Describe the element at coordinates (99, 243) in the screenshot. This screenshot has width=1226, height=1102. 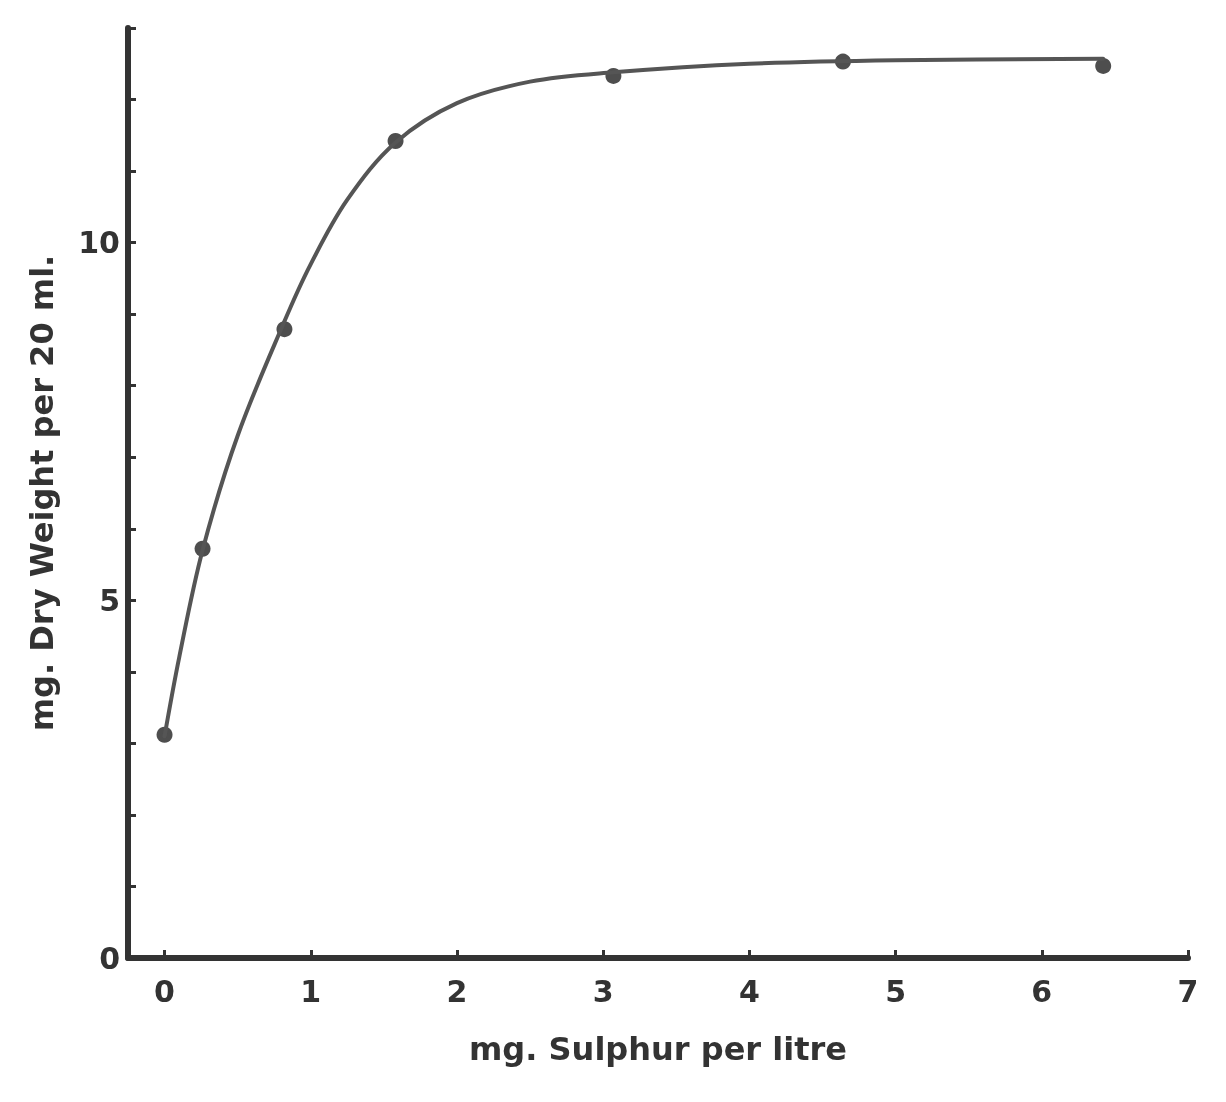
I see `y-tick-label: 10` at that location.